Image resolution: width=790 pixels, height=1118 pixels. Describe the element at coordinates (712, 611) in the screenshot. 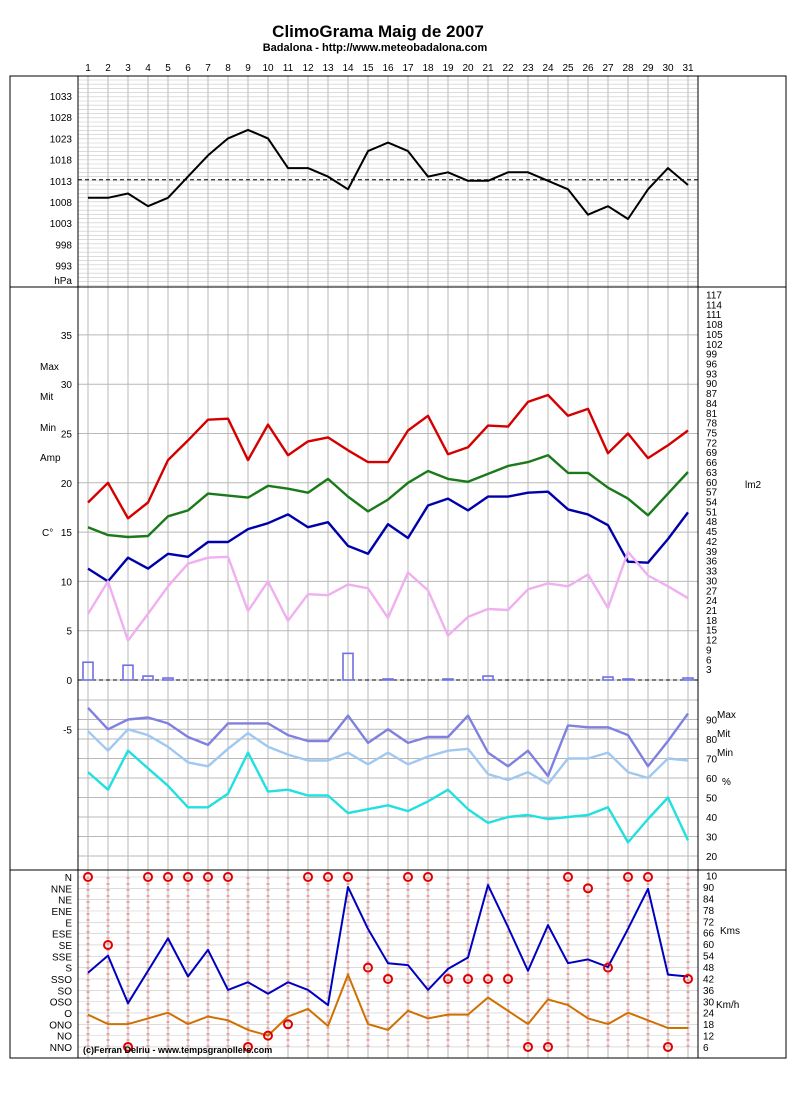

I see `rain-y-tick: 21` at that location.